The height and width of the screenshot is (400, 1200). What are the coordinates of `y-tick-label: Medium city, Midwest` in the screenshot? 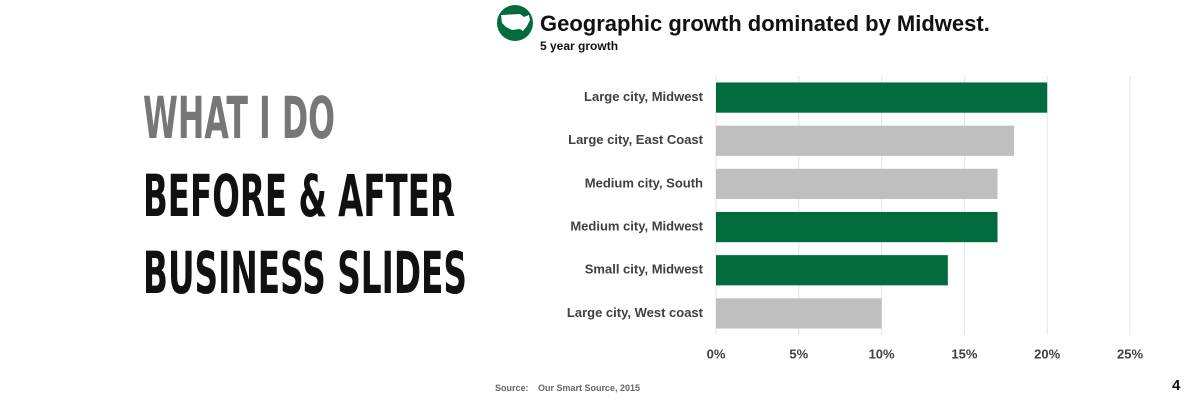 It's located at (636, 226).